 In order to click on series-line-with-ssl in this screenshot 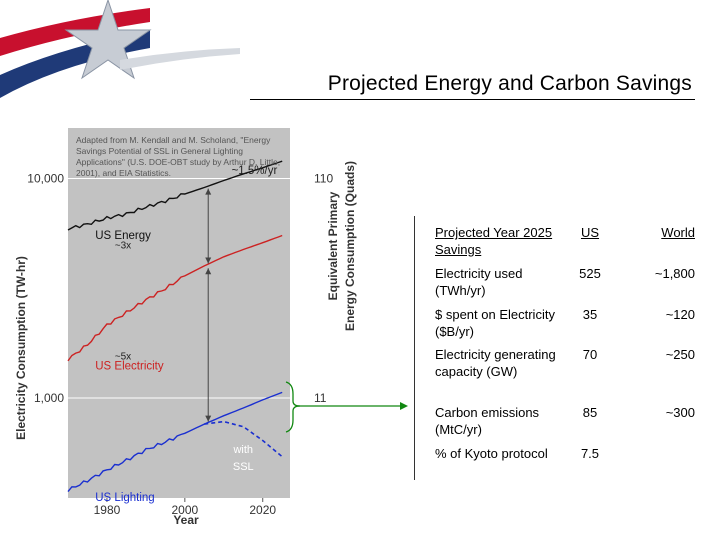, I will do `click(243, 439)`.